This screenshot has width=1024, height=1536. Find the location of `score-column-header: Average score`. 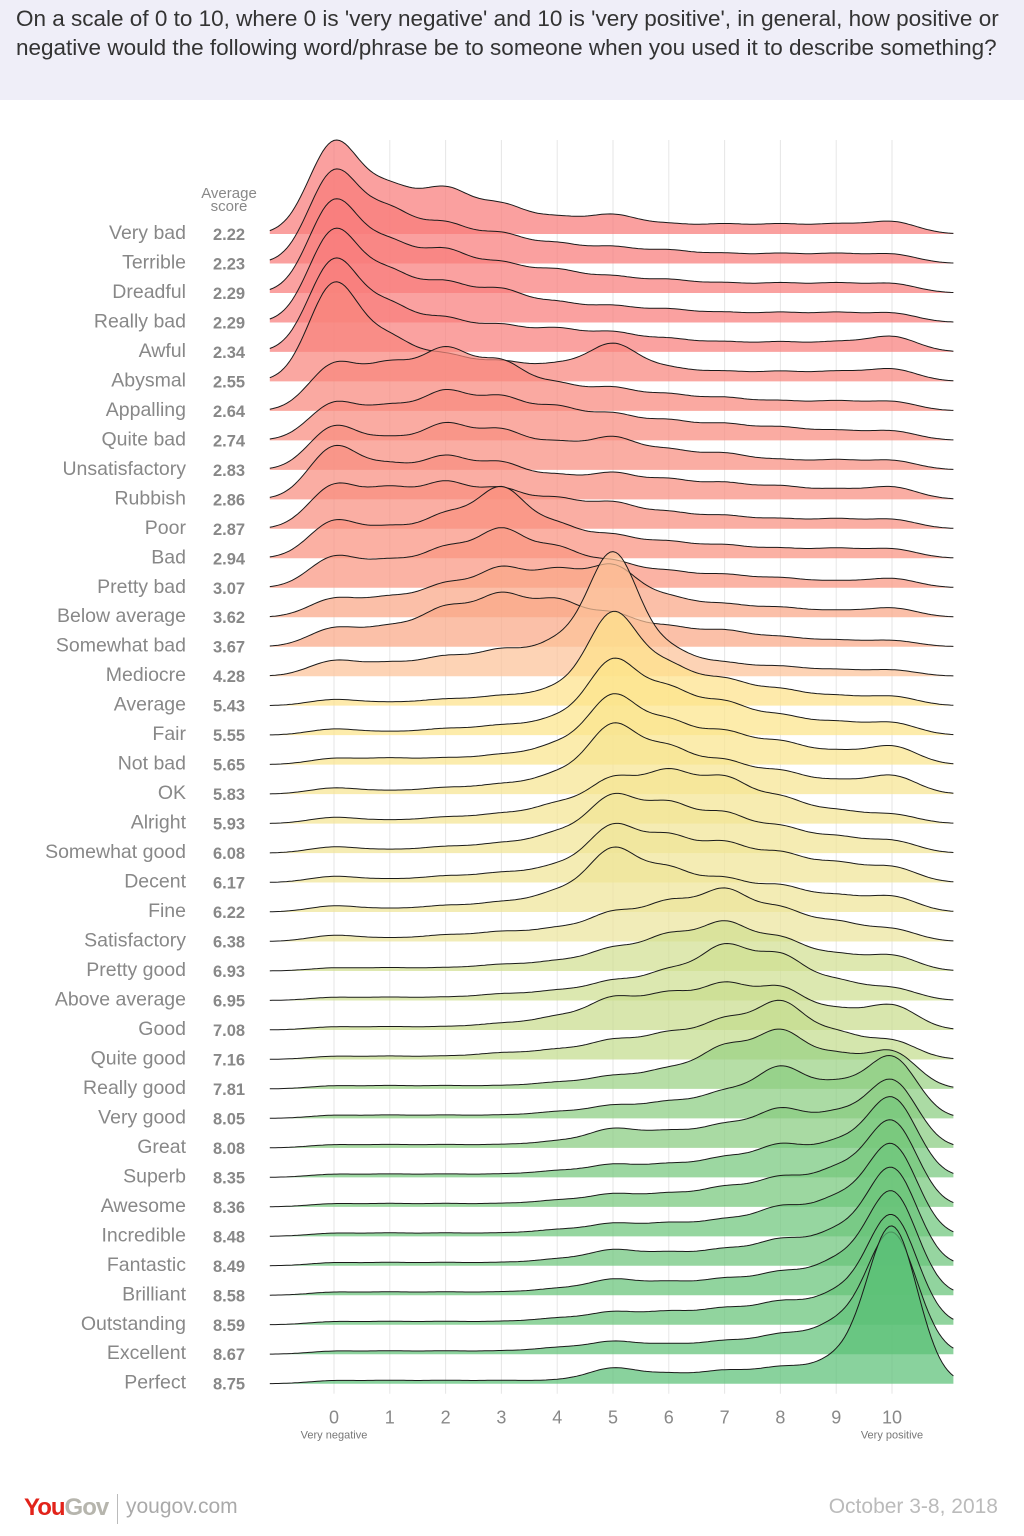

score-column-header: Average score is located at coordinates (229, 200).